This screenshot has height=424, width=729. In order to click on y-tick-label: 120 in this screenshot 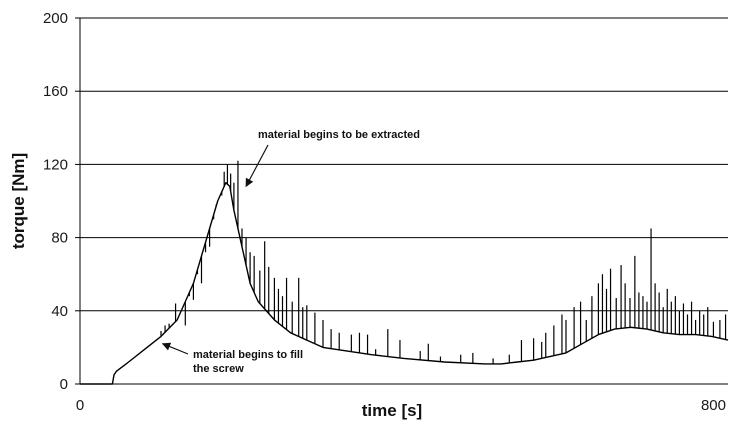, I will do `click(55, 164)`.